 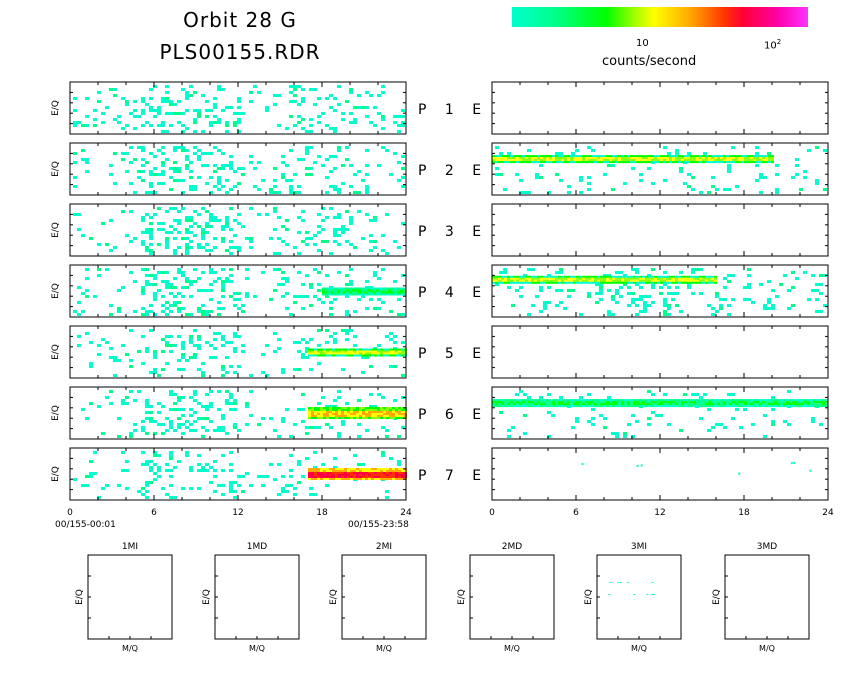 What do you see at coordinates (512, 648) in the screenshot?
I see `x-axis-label: M/Q` at bounding box center [512, 648].